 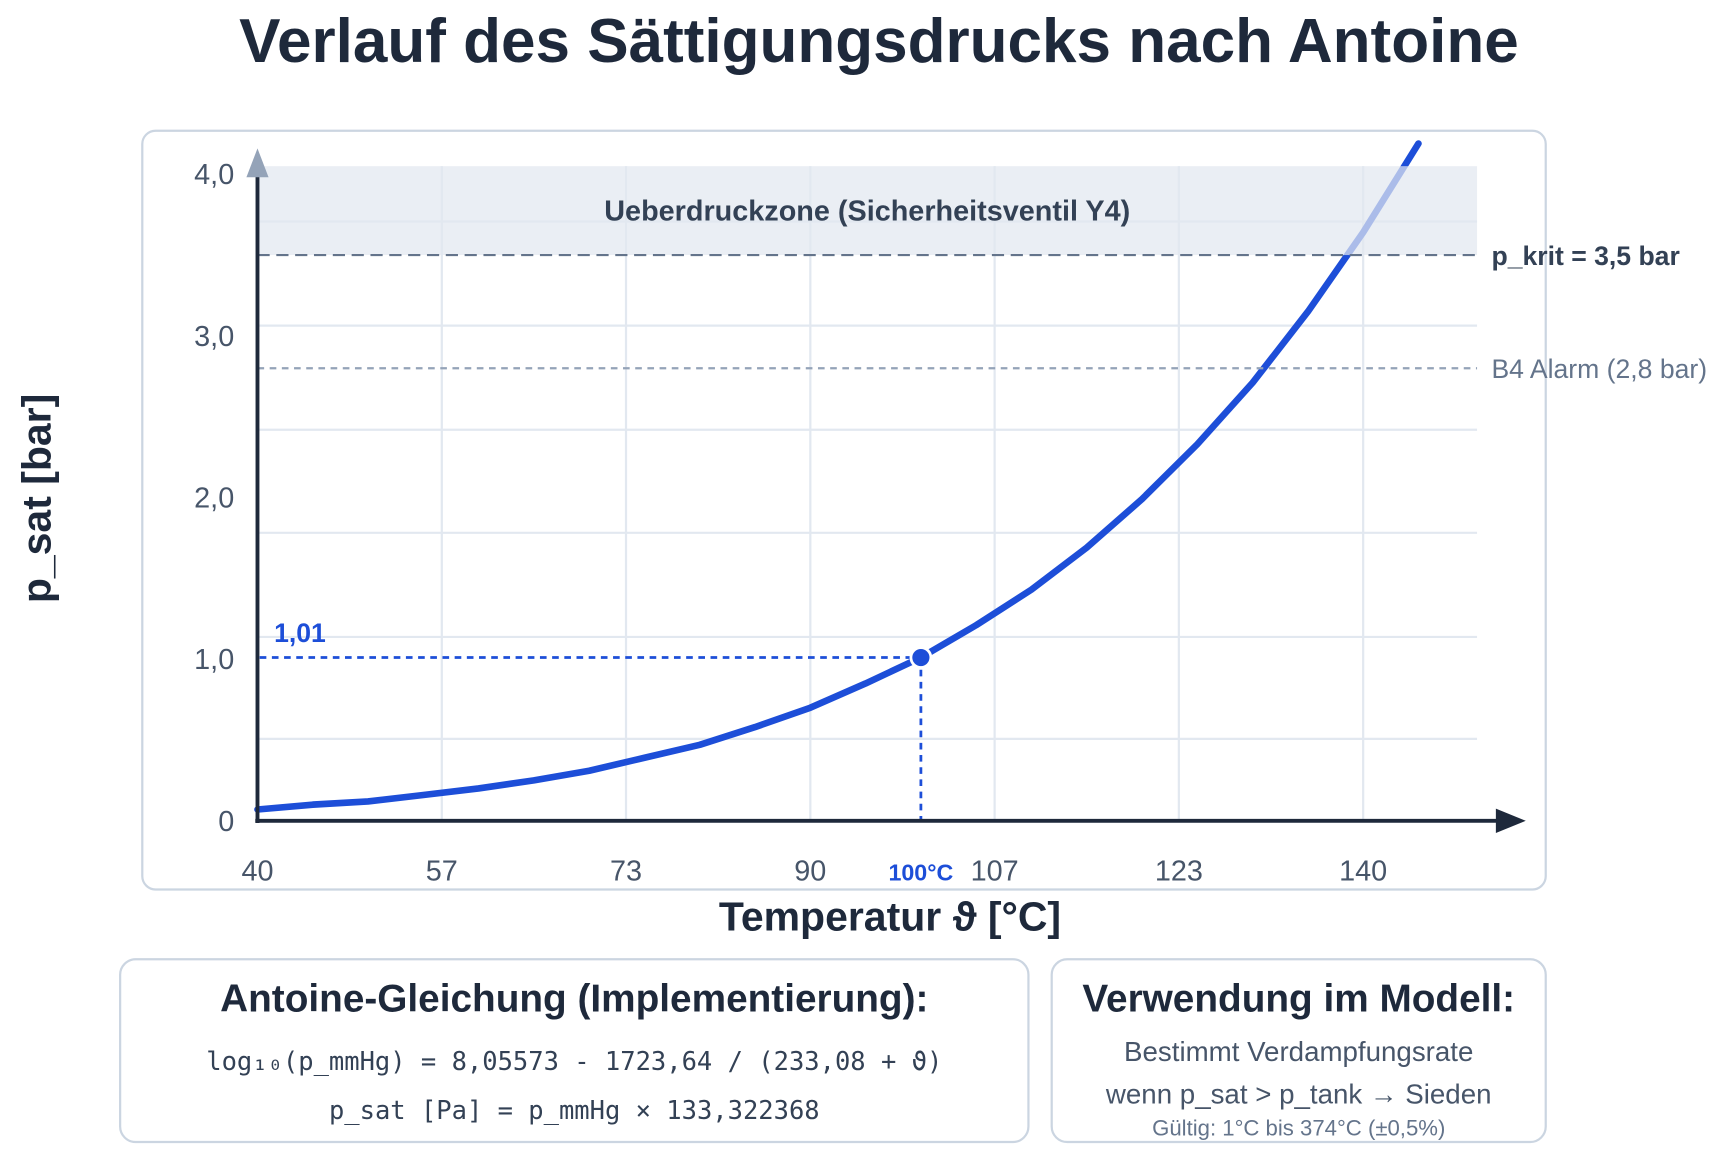 What do you see at coordinates (1298, 1093) in the screenshot?
I see `usage-line: wenn p_sat > p_tank → Sieden` at bounding box center [1298, 1093].